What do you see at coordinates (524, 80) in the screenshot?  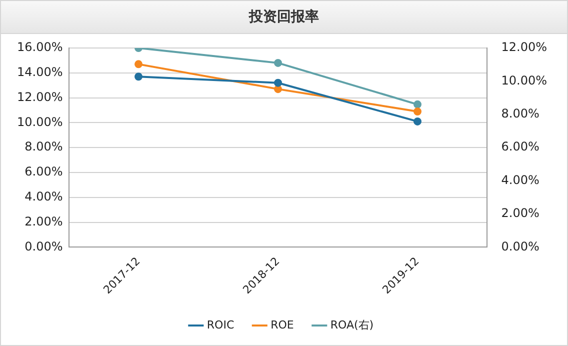 I see `y2-tick-label: 10.00%` at bounding box center [524, 80].